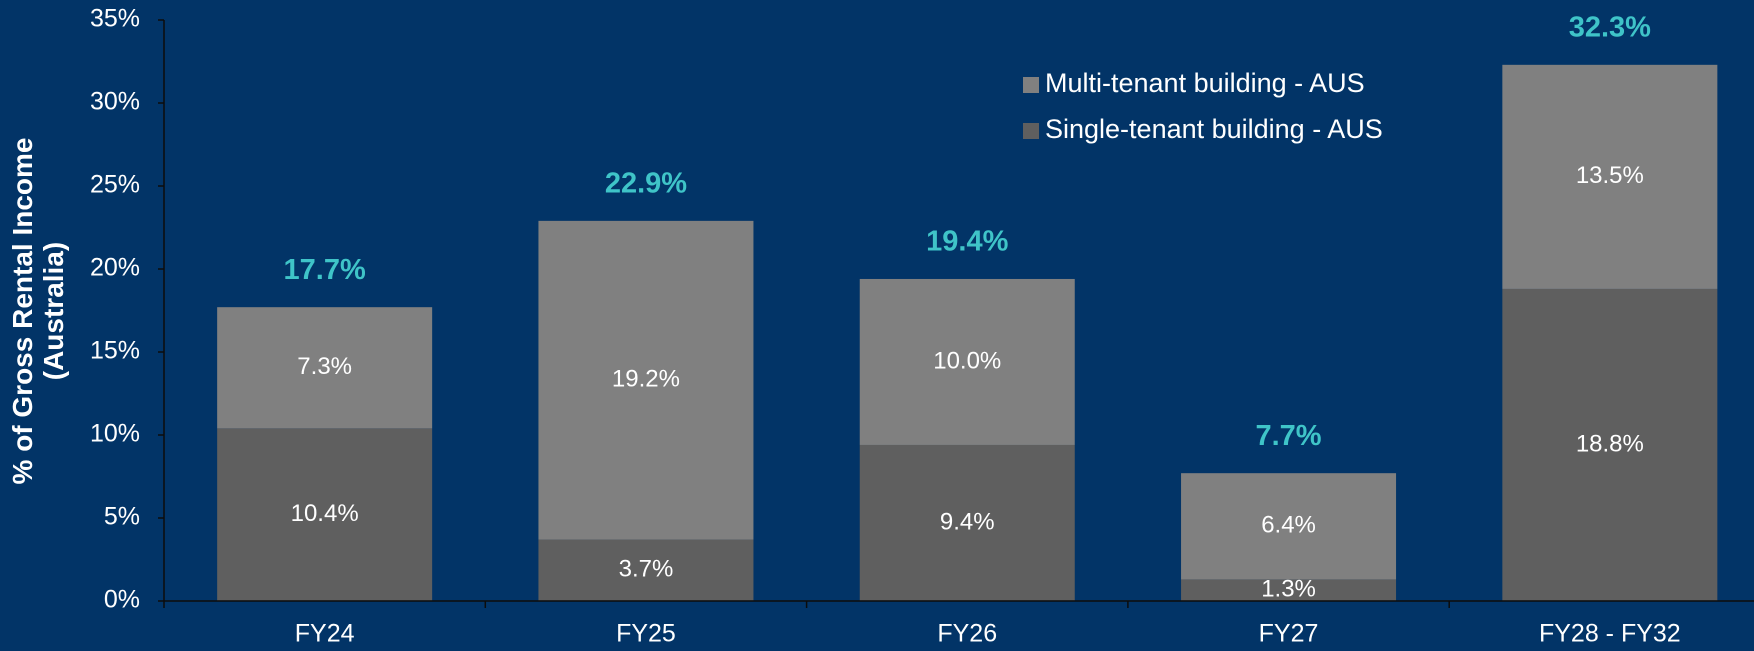 This screenshot has height=651, width=1754. What do you see at coordinates (646, 634) in the screenshot?
I see `x-tick-label: FY25` at bounding box center [646, 634].